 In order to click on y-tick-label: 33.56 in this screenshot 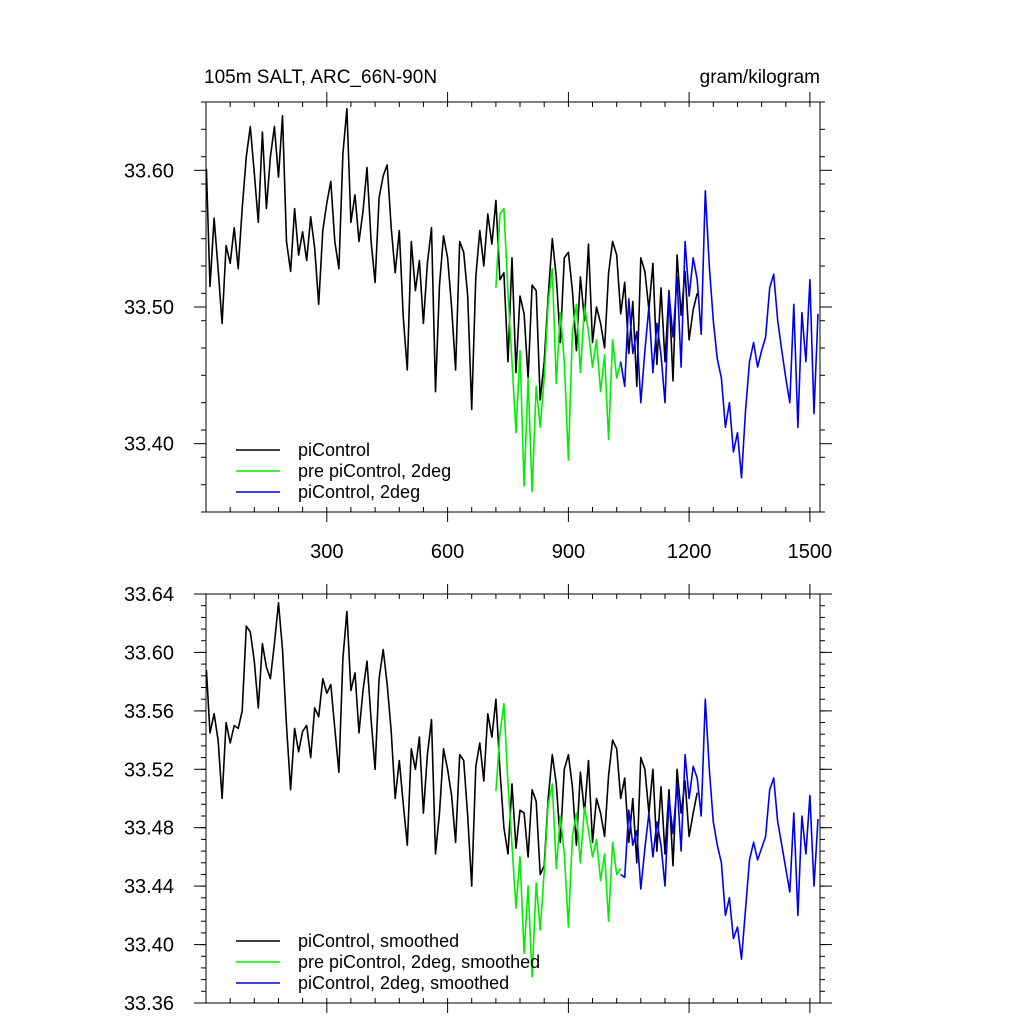, I will do `click(149, 712)`.